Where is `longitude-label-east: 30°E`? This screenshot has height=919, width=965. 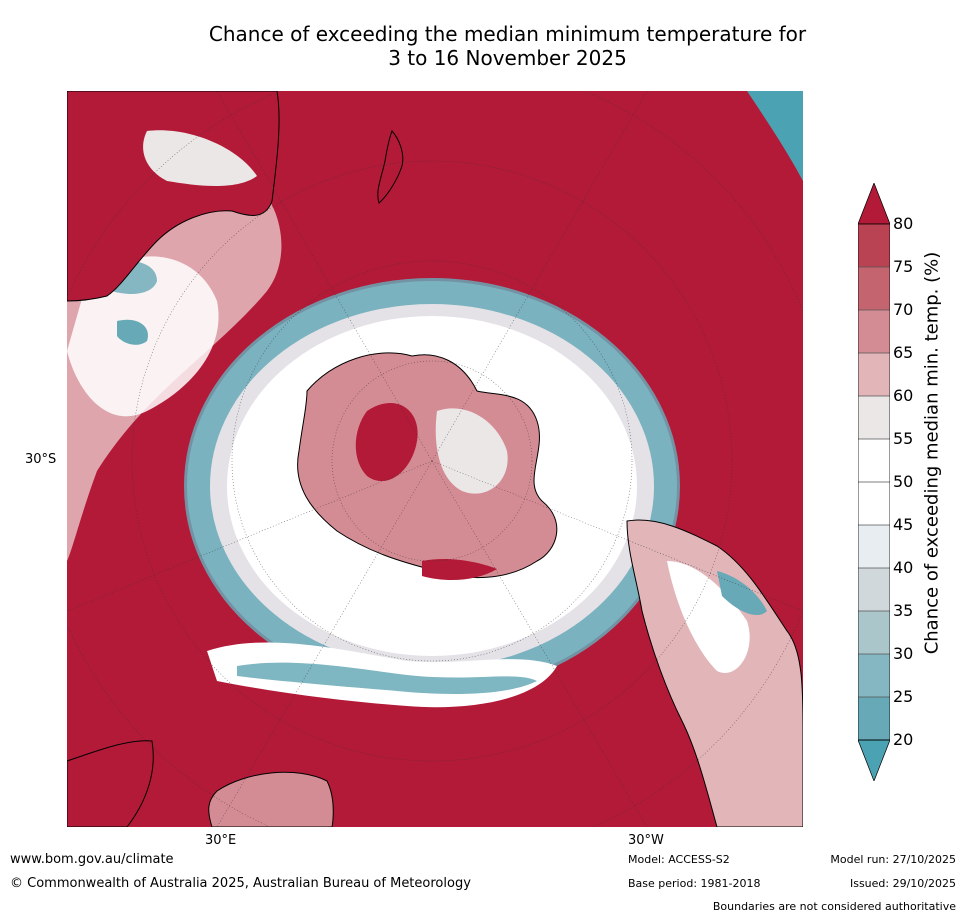 longitude-label-east: 30°E is located at coordinates (221, 840).